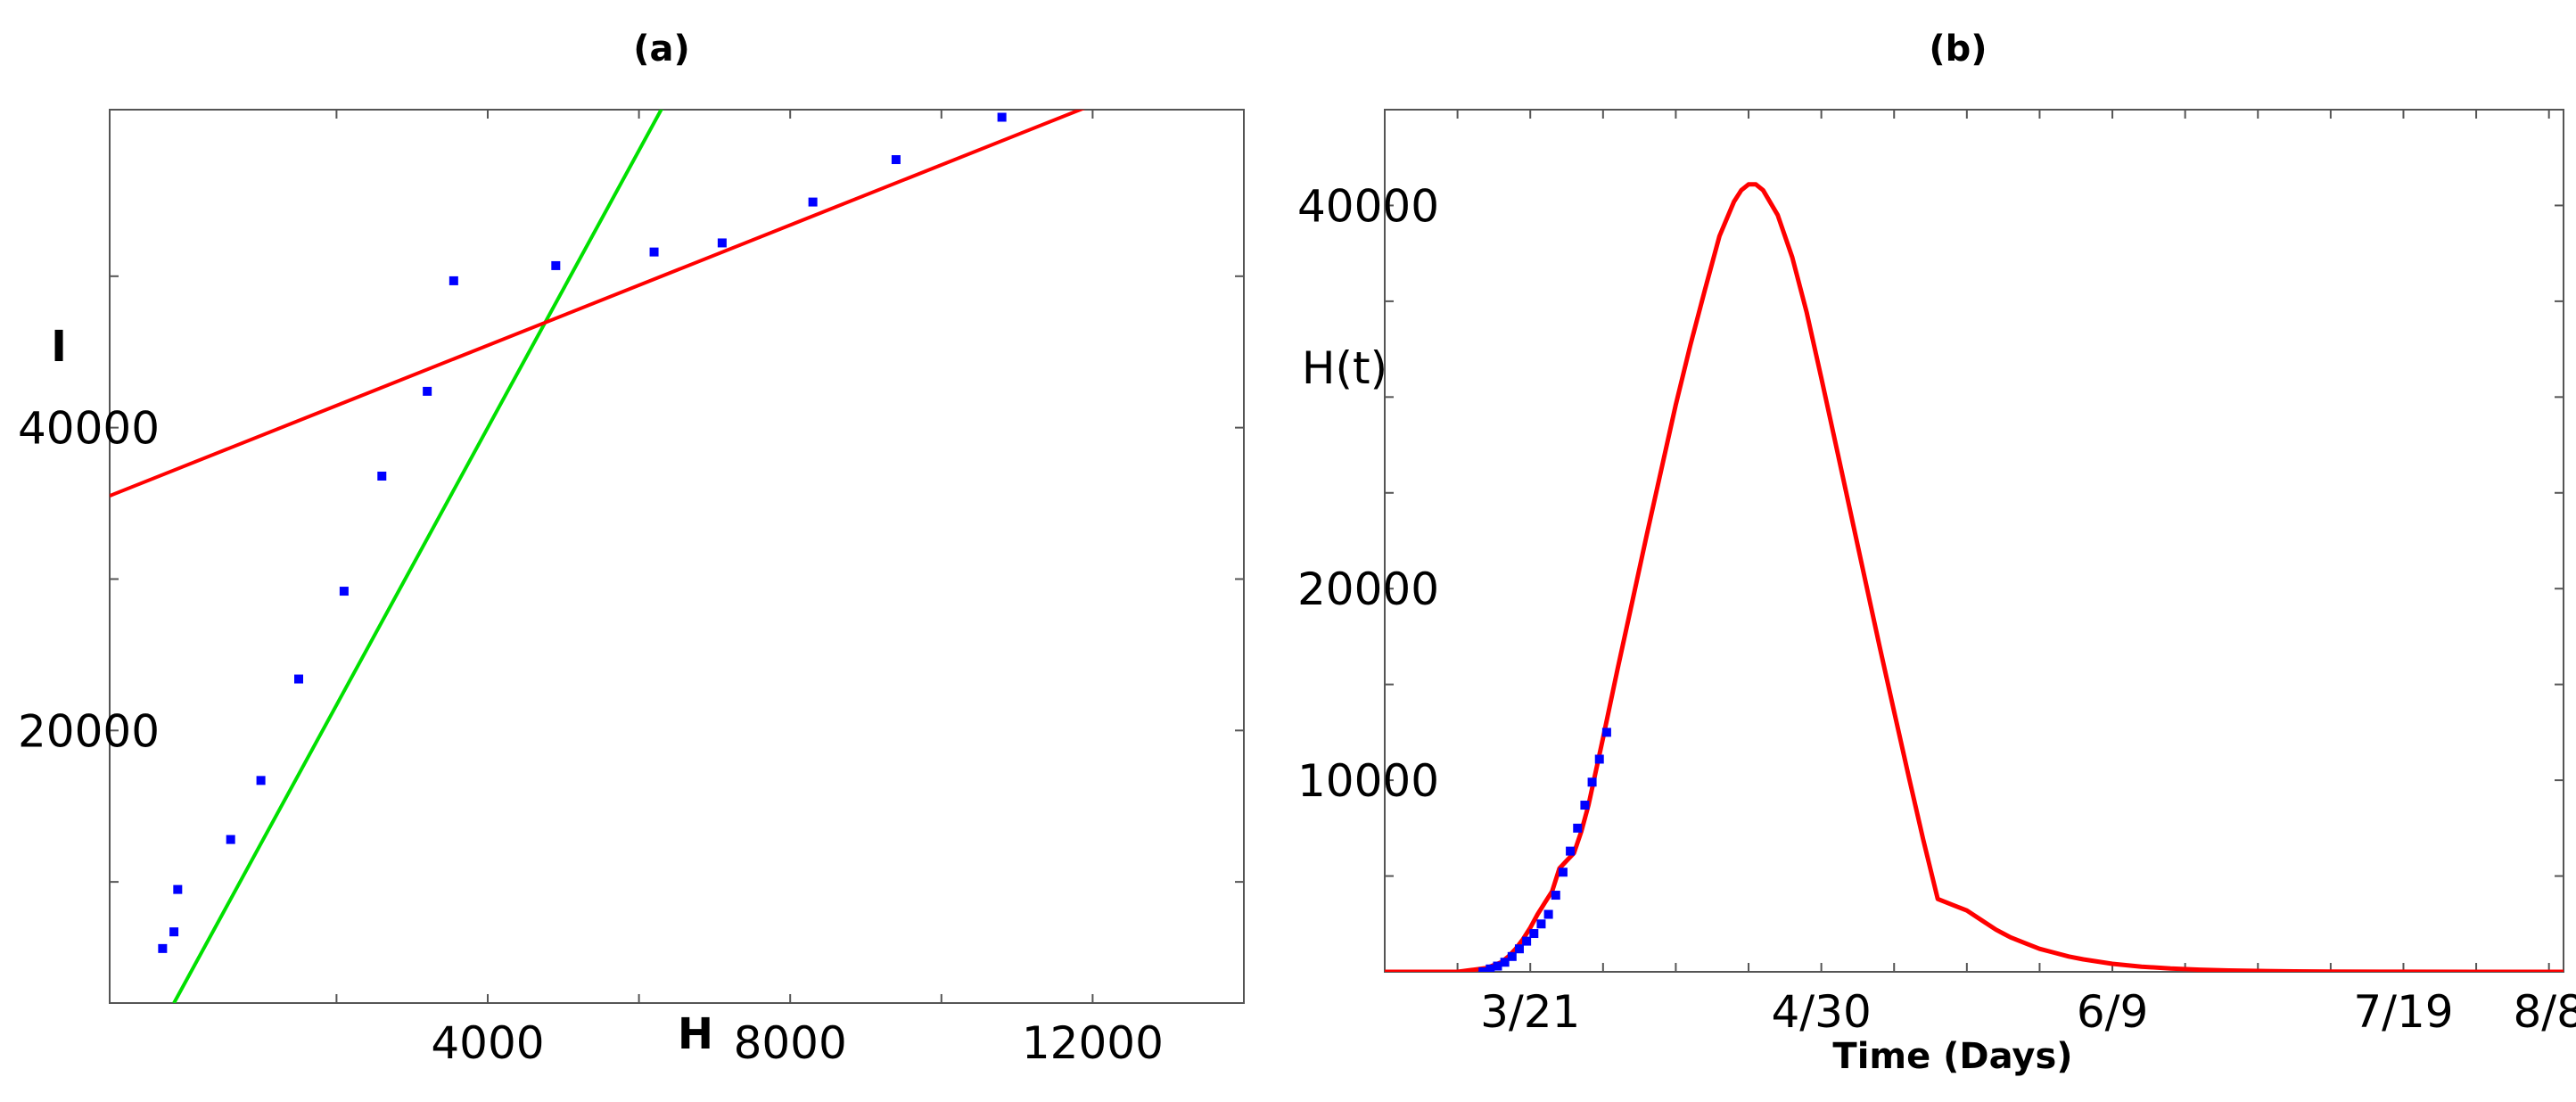 The height and width of the screenshot is (1102, 2576). Describe the element at coordinates (1530, 1012) in the screenshot. I see `x-tick-label-0: 3/21` at that location.